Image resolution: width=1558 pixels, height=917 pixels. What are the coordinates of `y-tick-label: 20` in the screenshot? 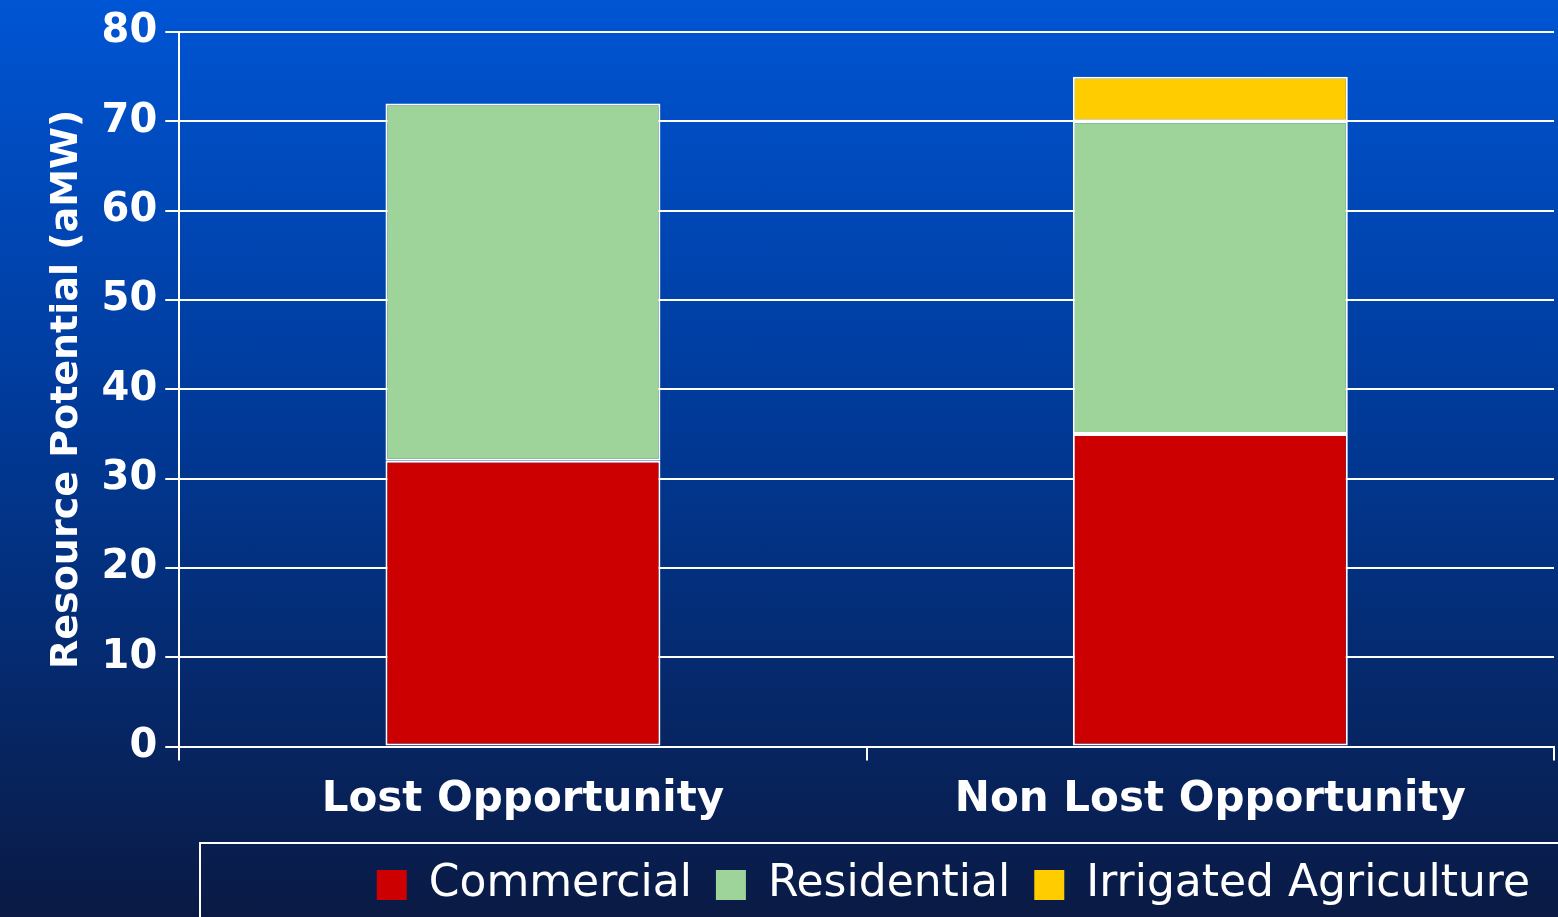 It's located at (129, 564).